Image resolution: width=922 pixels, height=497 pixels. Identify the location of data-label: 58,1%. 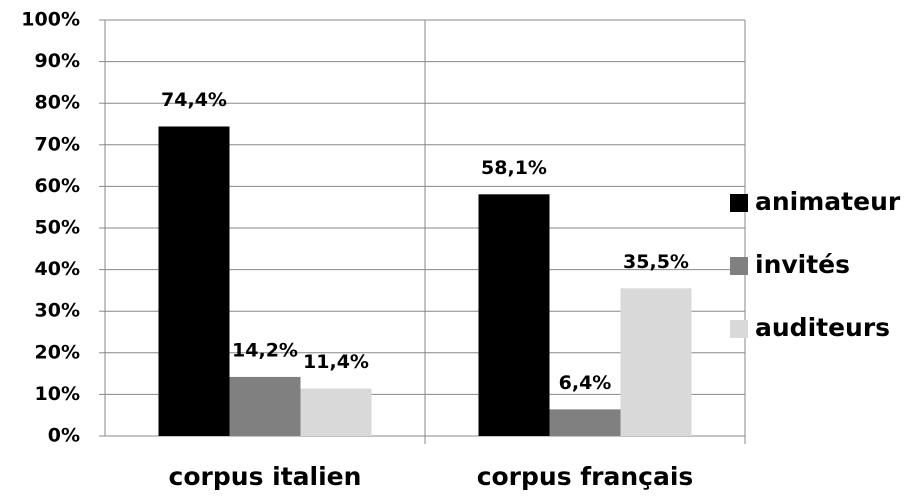
(514, 168).